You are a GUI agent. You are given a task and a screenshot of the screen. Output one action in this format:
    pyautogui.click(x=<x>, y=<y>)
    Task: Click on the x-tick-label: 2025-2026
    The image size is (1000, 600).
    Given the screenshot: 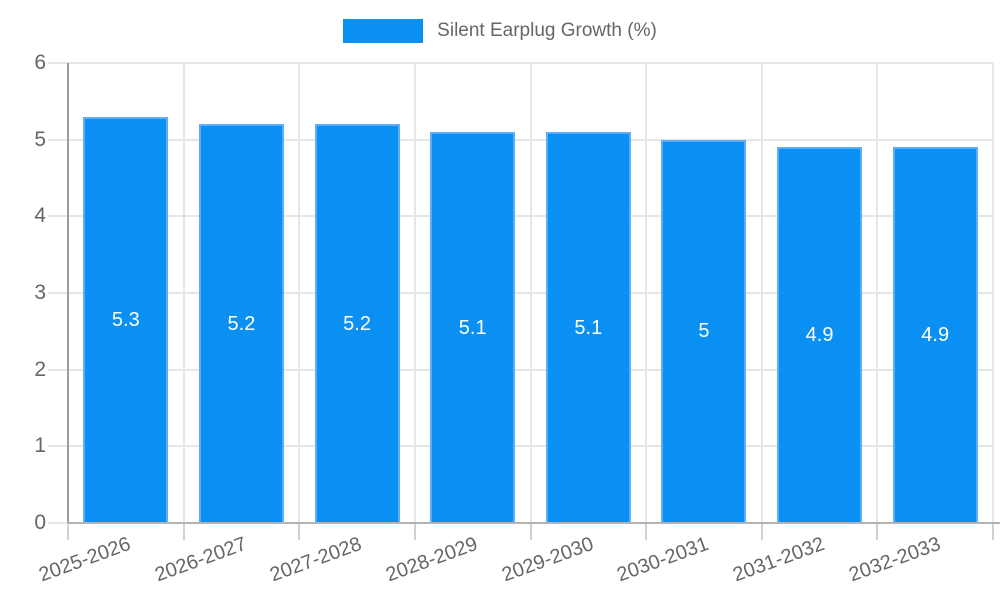 What is the action you would take?
    pyautogui.click(x=85, y=559)
    